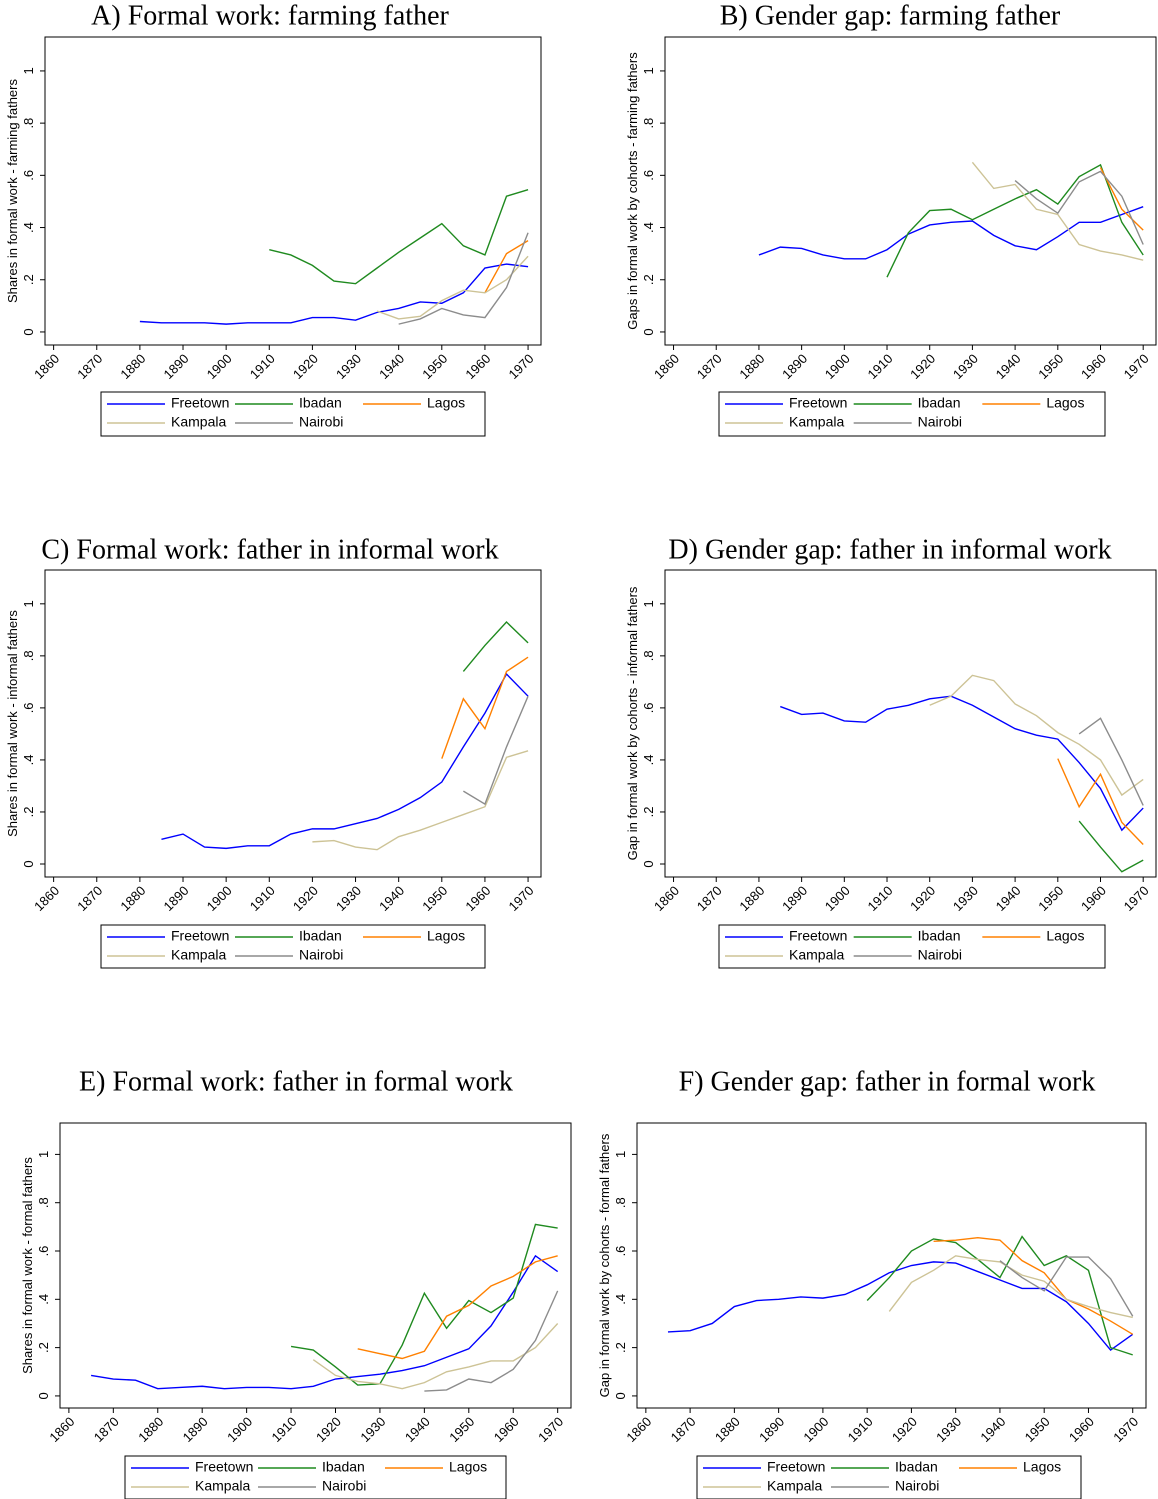  I want to click on chart-title: A) Formal work: farming father, so click(270, 15).